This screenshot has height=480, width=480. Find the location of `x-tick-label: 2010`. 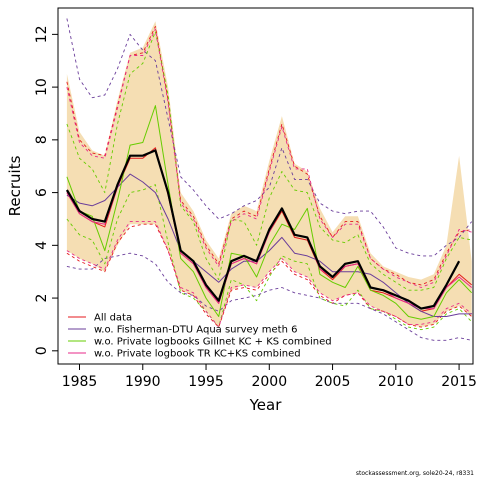

x-tick-label: 2010 is located at coordinates (396, 382).